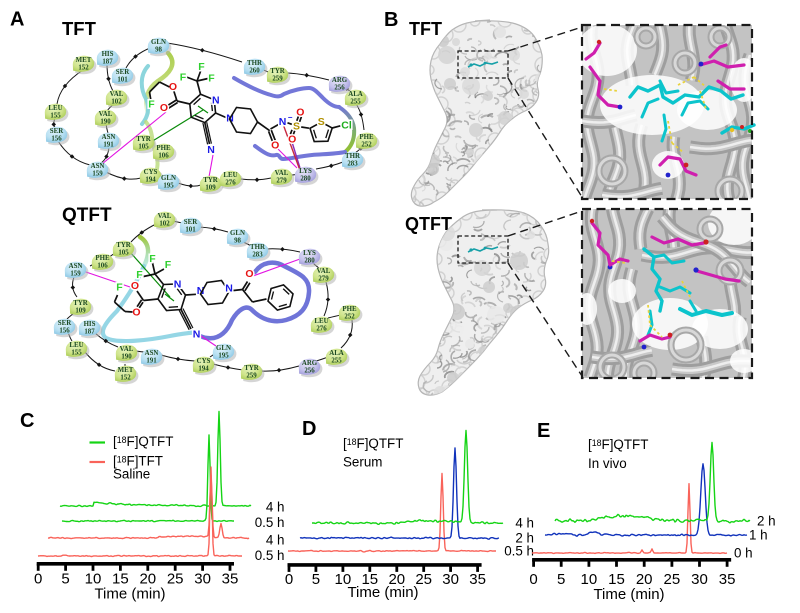  Describe the element at coordinates (336, 360) in the screenshot. I see `svg-text: 255` at that location.